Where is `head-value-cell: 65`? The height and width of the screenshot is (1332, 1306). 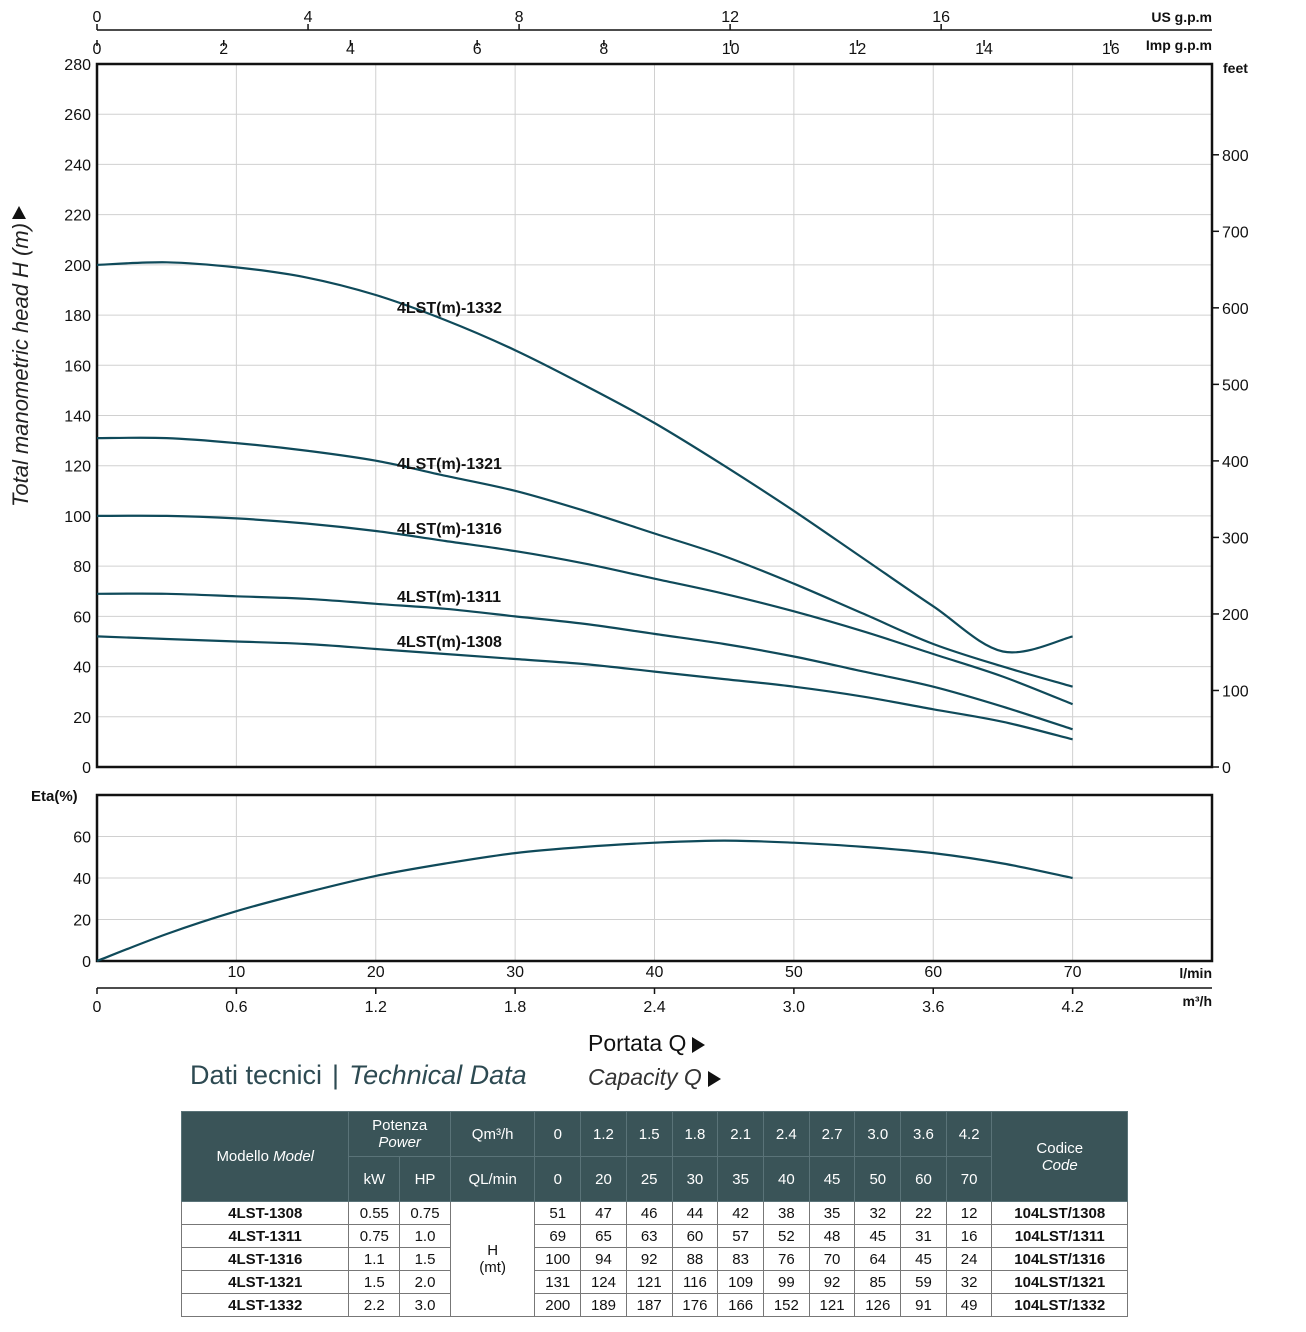 head-value-cell: 65 is located at coordinates (603, 1236).